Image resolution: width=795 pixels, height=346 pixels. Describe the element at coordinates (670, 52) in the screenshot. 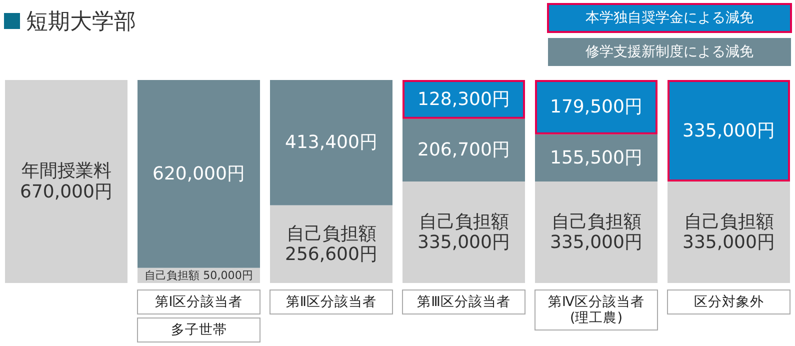

I see `text: 修学支援新制度による減免` at that location.